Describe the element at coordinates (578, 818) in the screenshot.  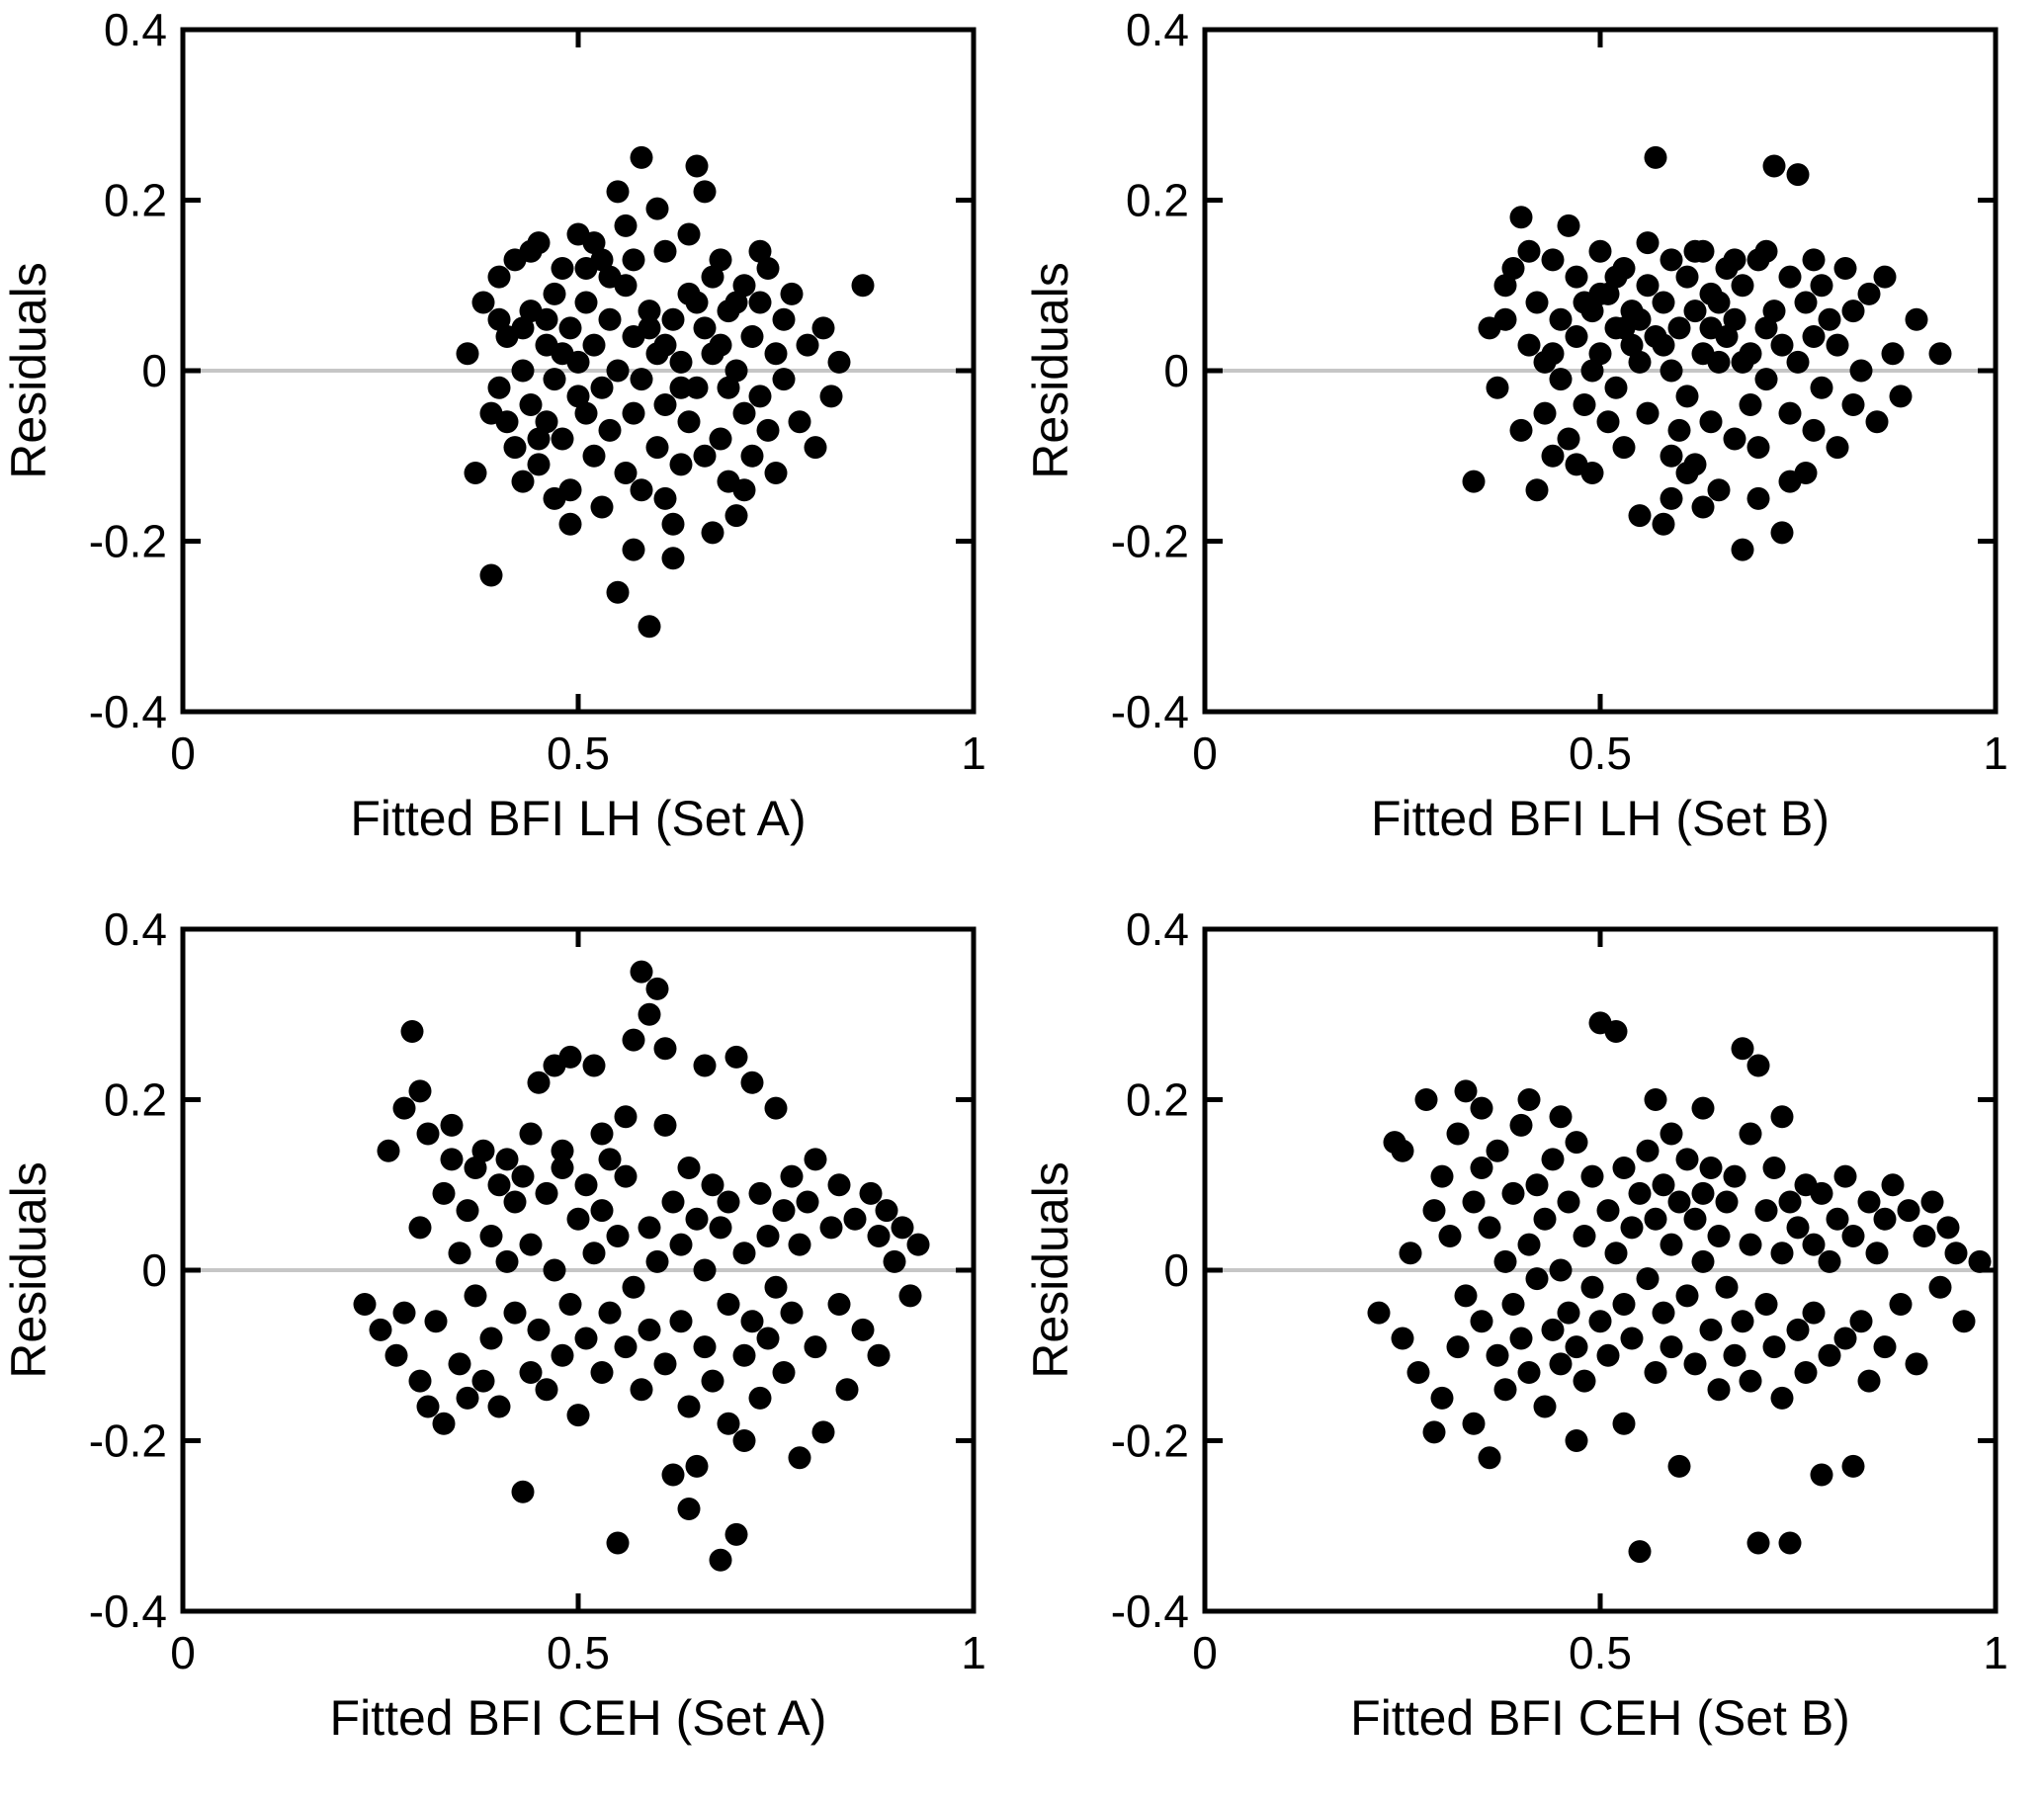
I see `x-axis-label: Fitted BFI LH (Set A)` at that location.